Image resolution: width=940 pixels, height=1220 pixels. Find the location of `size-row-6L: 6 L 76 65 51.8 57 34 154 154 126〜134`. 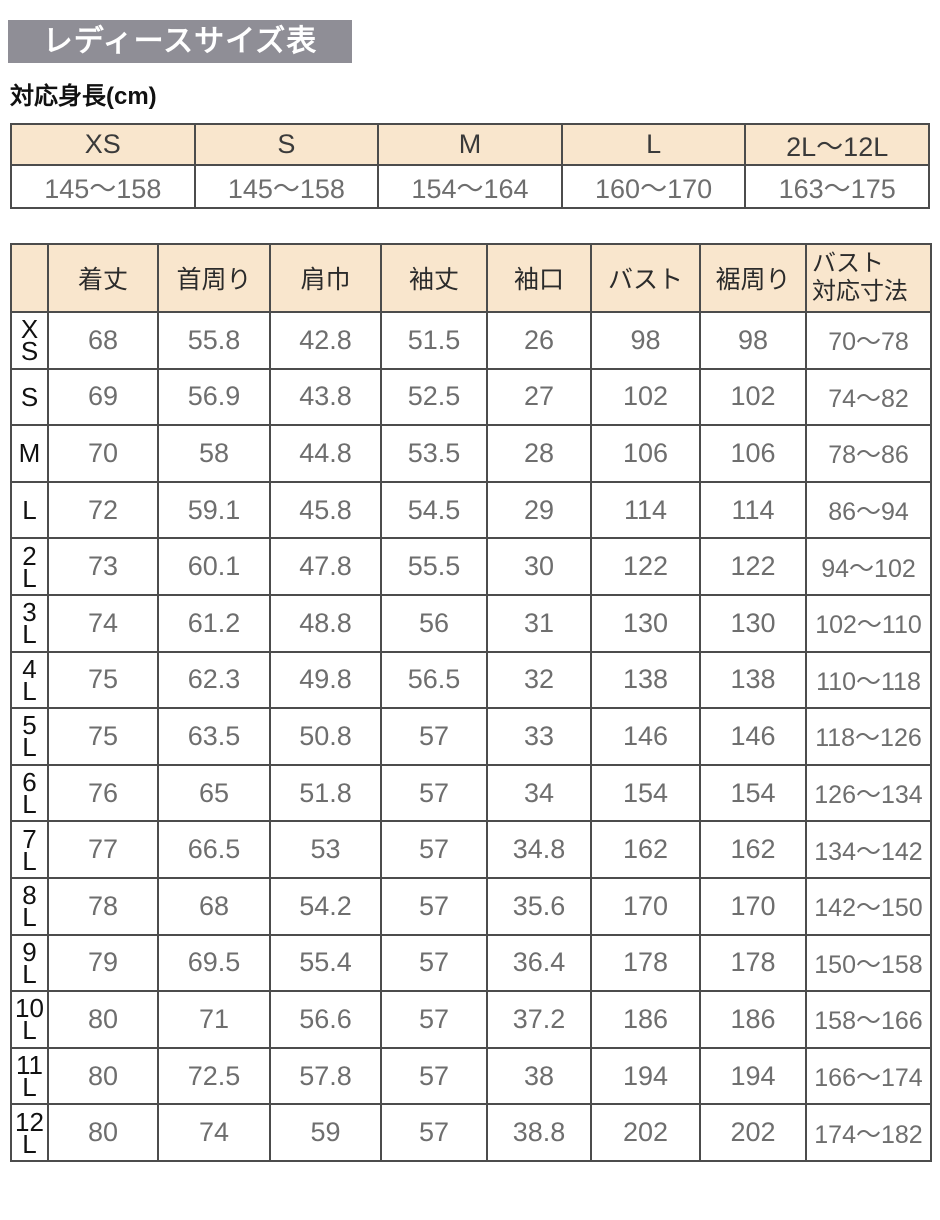

size-row-6L: 6 L 76 65 51.8 57 34 154 154 126〜134 is located at coordinates (471, 793).